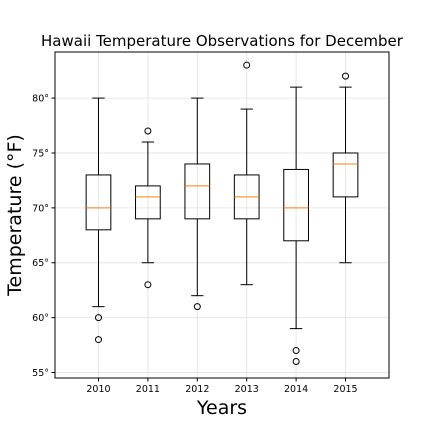  I want to click on x-axis-ticks: 2010 2011 2012 2013 2014 2015, so click(222, 386).